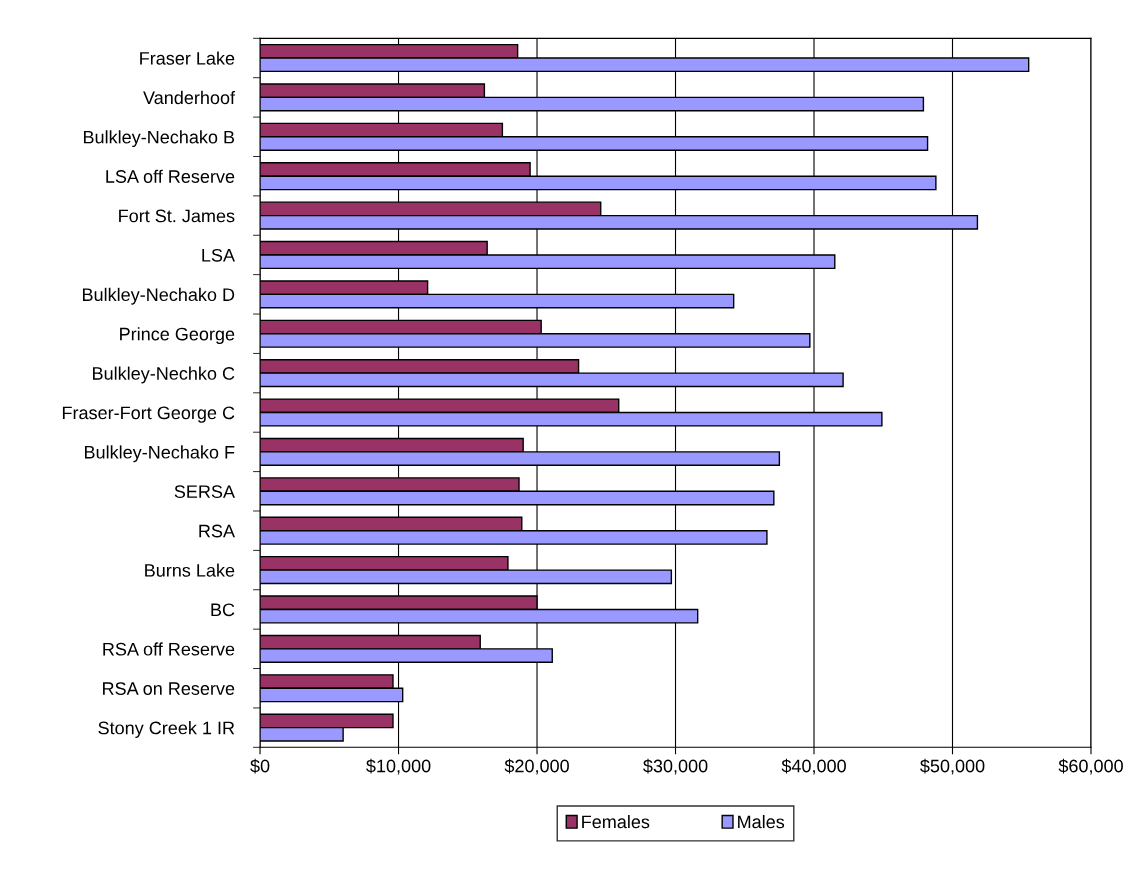  Describe the element at coordinates (159, 139) in the screenshot. I see `y-tick-label: Bulkley-Nechako B` at that location.